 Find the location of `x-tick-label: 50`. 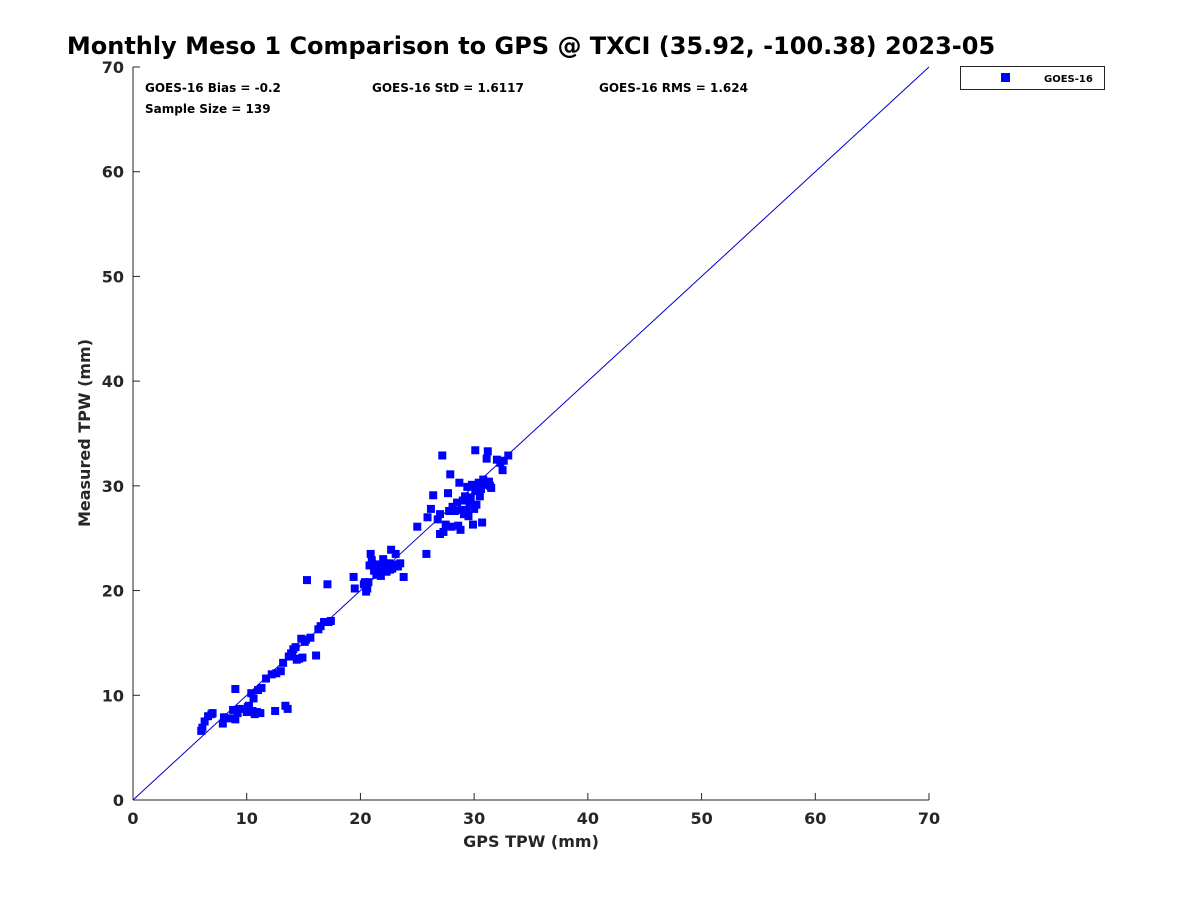

x-tick-label: 50 is located at coordinates (701, 818).